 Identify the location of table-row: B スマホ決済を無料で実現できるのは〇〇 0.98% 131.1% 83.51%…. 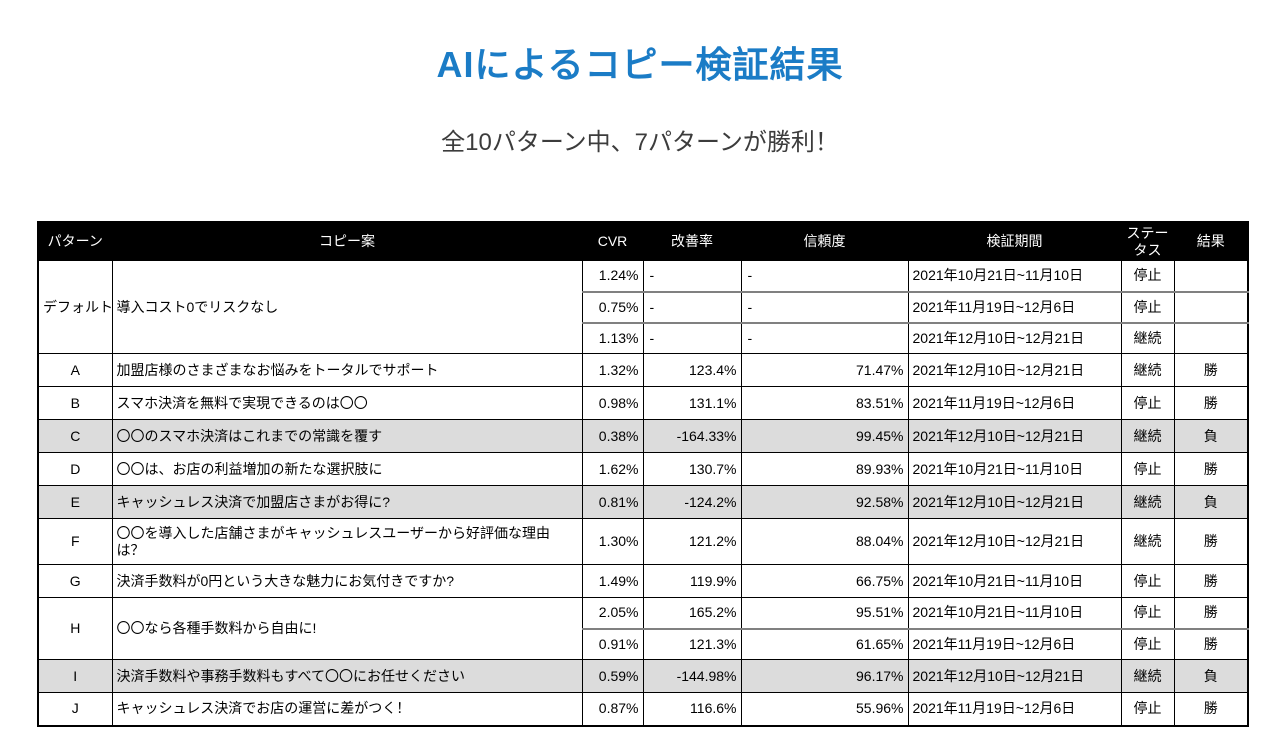
(643, 403).